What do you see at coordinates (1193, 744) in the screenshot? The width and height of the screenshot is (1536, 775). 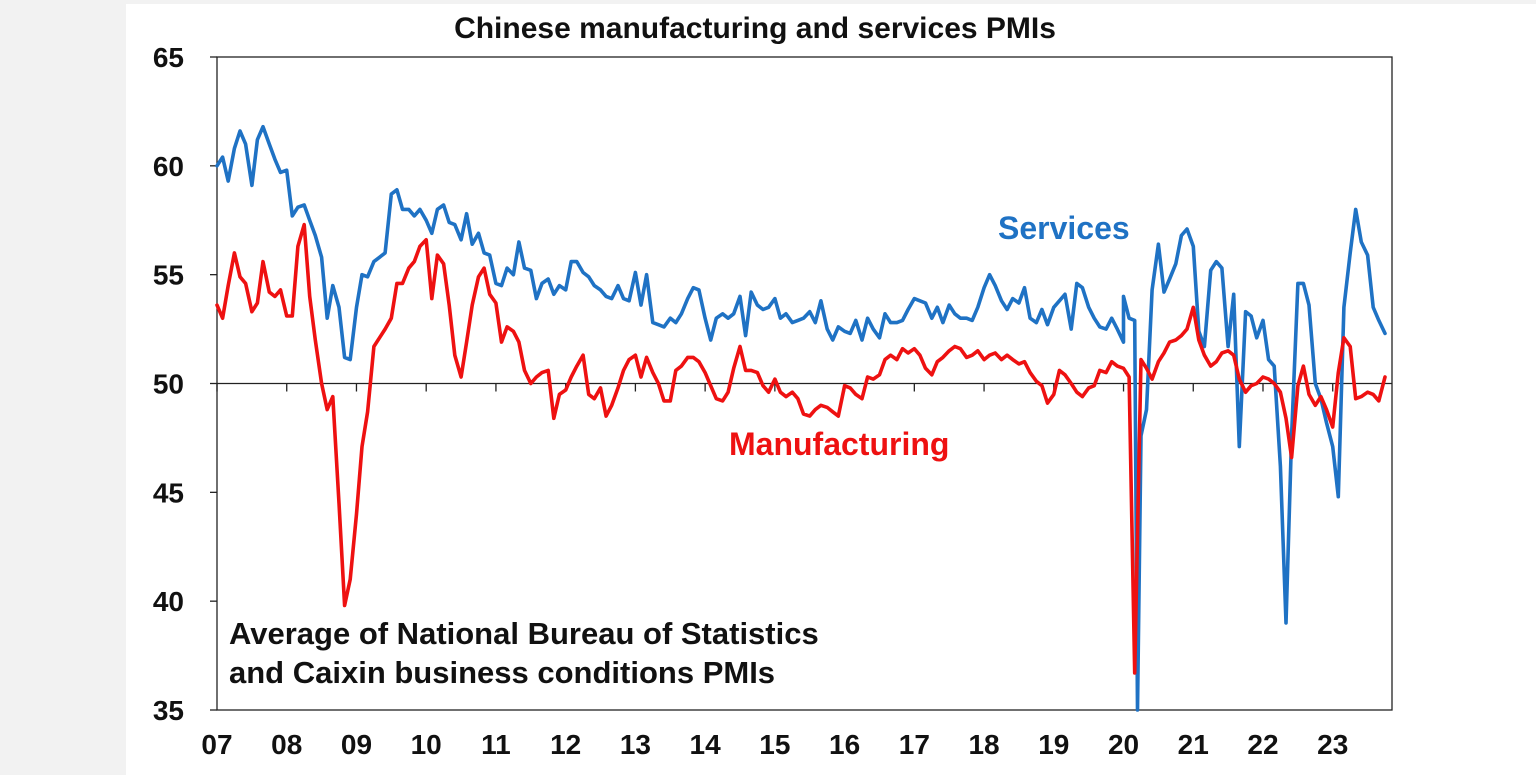 I see `x-tick-label: 21` at bounding box center [1193, 744].